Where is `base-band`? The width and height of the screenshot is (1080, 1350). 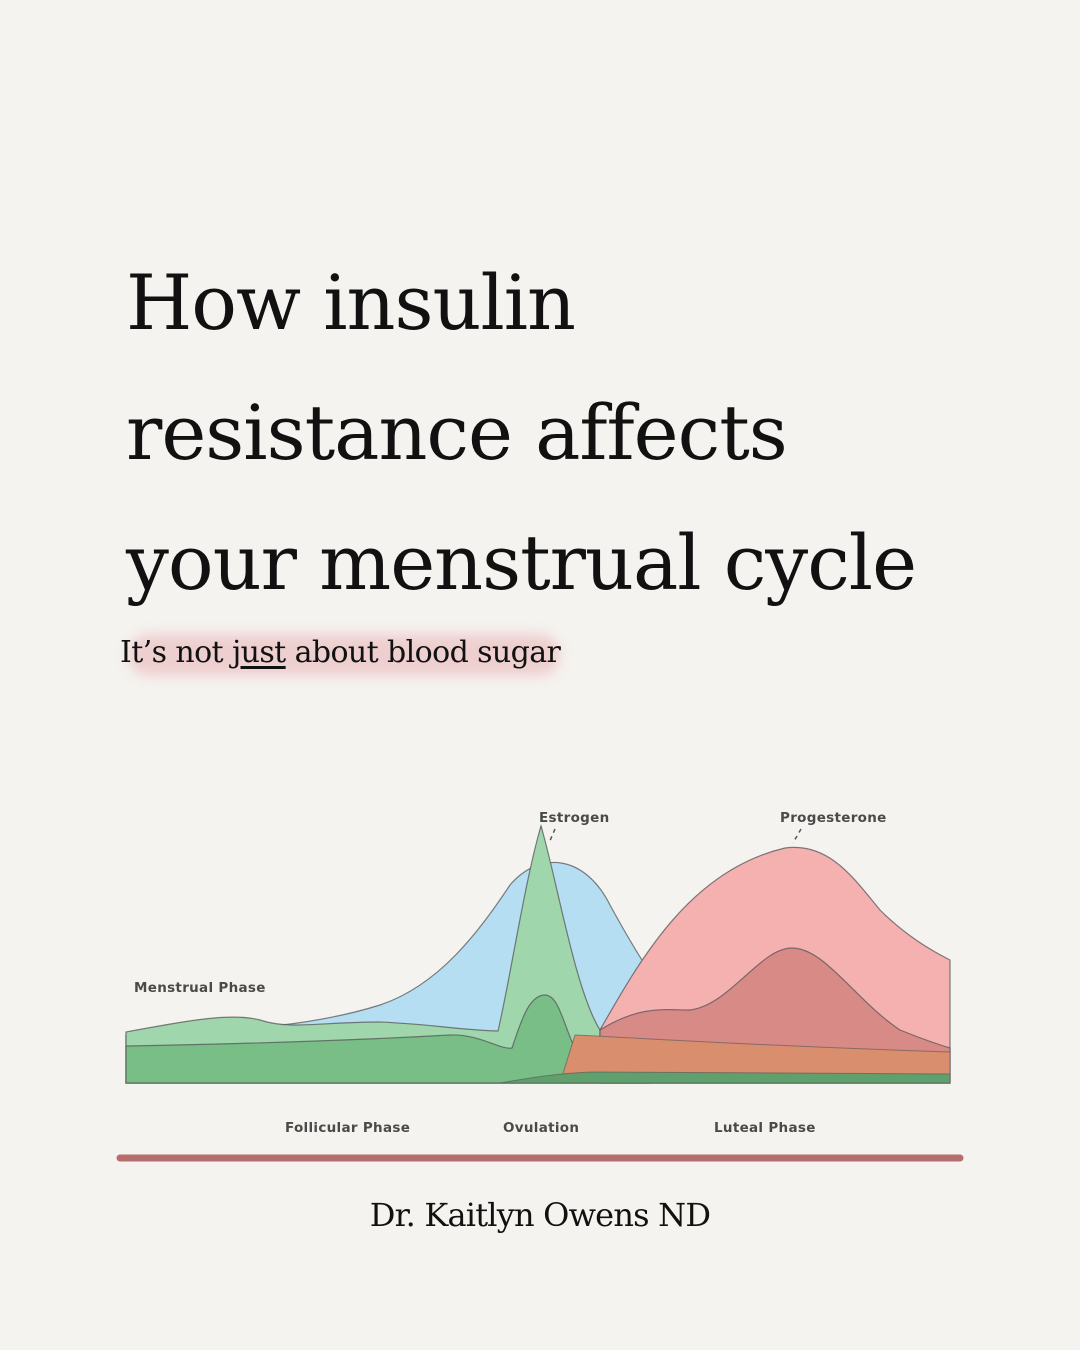
base-band is located at coordinates (725, 1077).